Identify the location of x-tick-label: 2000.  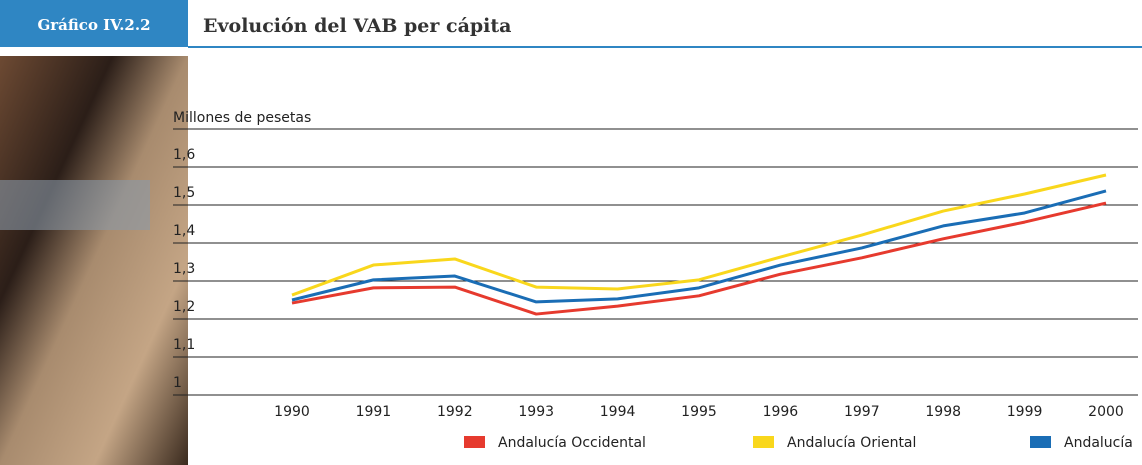
(1106, 412).